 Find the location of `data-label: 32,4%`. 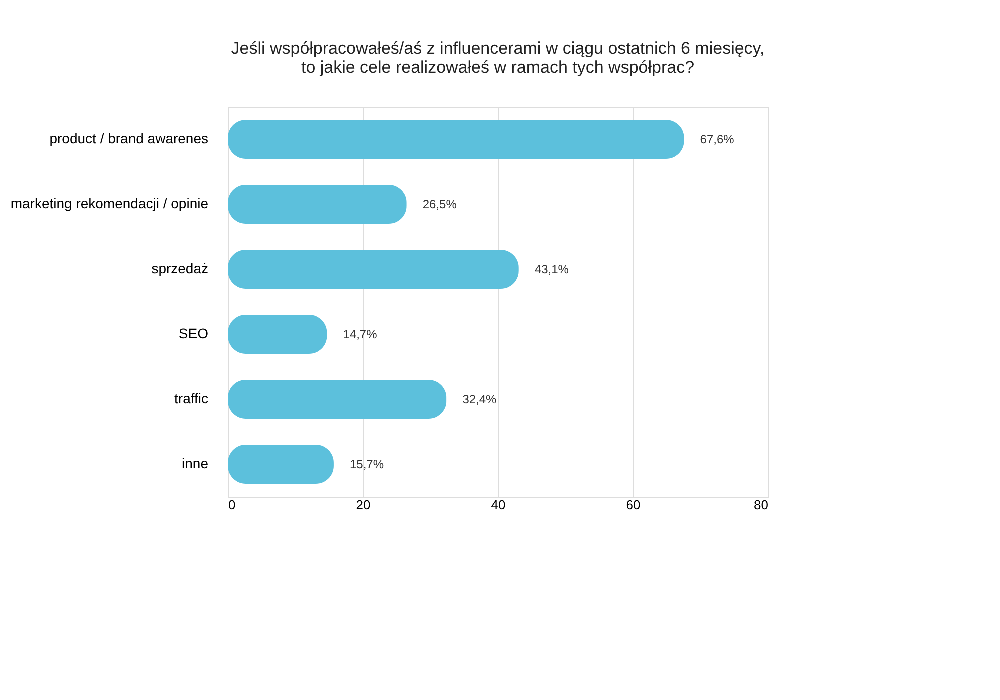

data-label: 32,4% is located at coordinates (480, 399).